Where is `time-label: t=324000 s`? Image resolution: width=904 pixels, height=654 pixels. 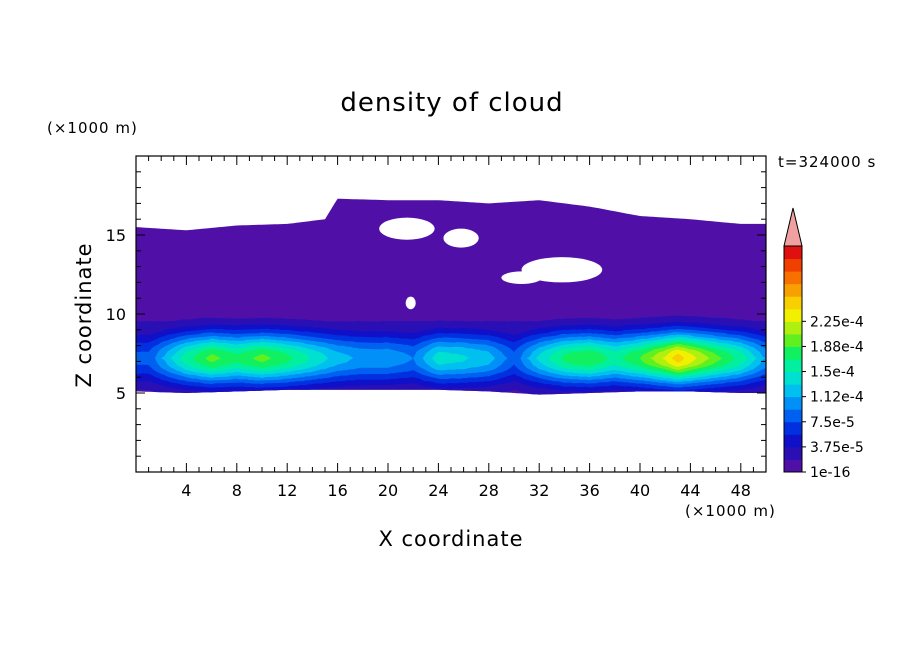
time-label: t=324000 s is located at coordinates (827, 162).